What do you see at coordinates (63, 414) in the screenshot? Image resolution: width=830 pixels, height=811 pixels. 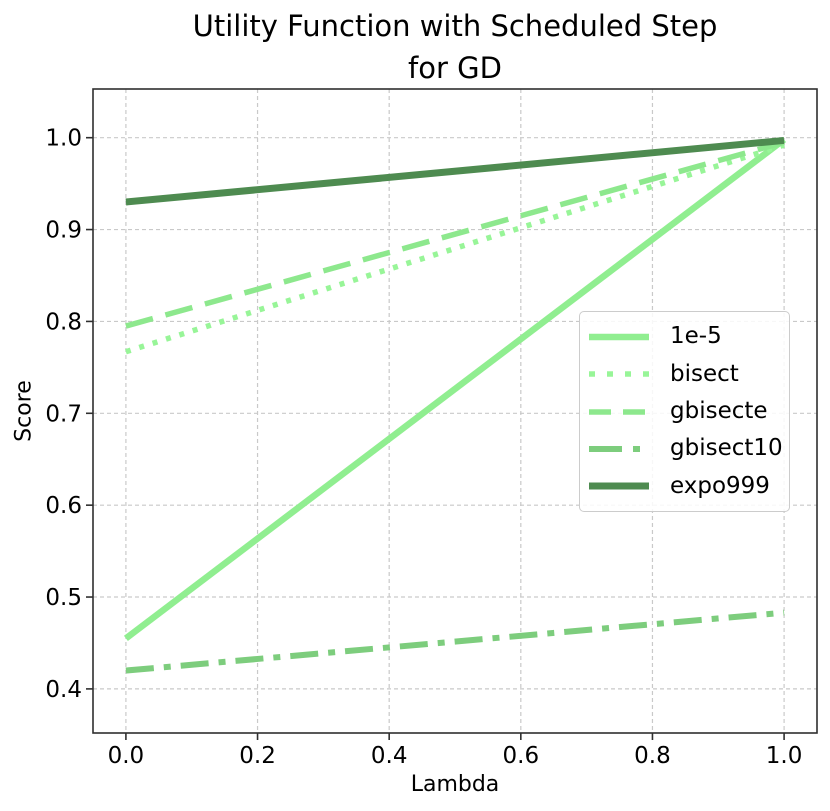 I see `y-tick-label: 0.7` at bounding box center [63, 414].